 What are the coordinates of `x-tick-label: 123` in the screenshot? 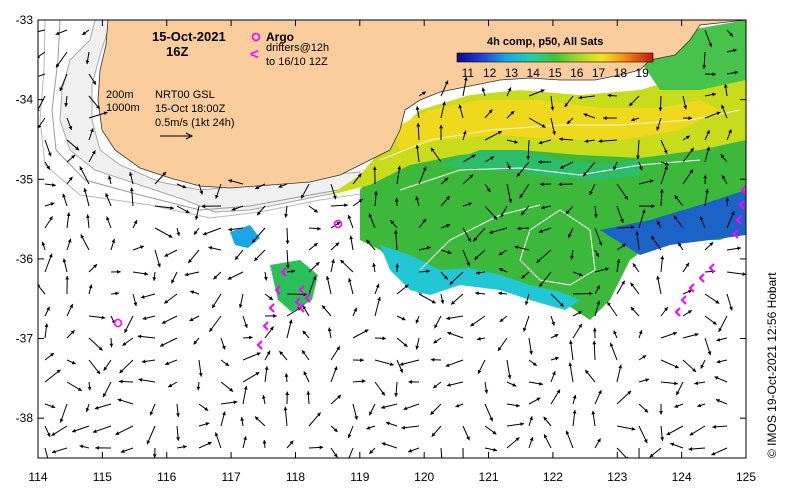 It's located at (617, 477).